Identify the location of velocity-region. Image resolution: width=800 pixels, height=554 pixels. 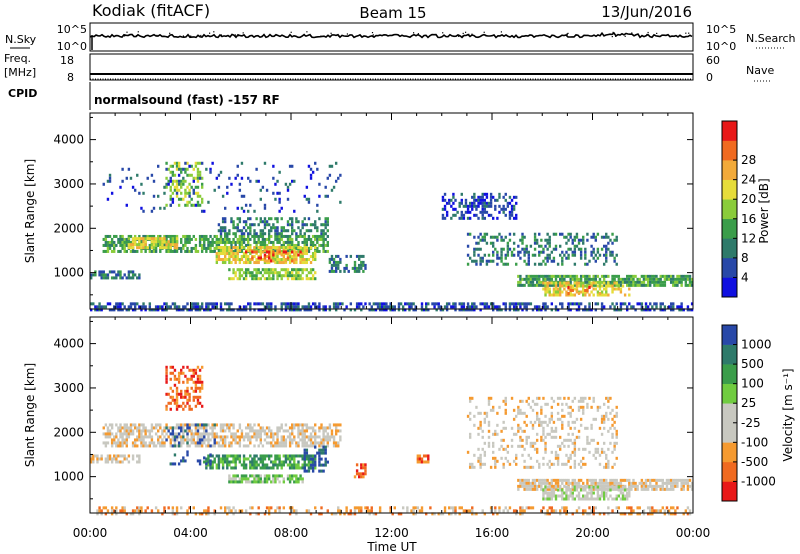
(222, 435).